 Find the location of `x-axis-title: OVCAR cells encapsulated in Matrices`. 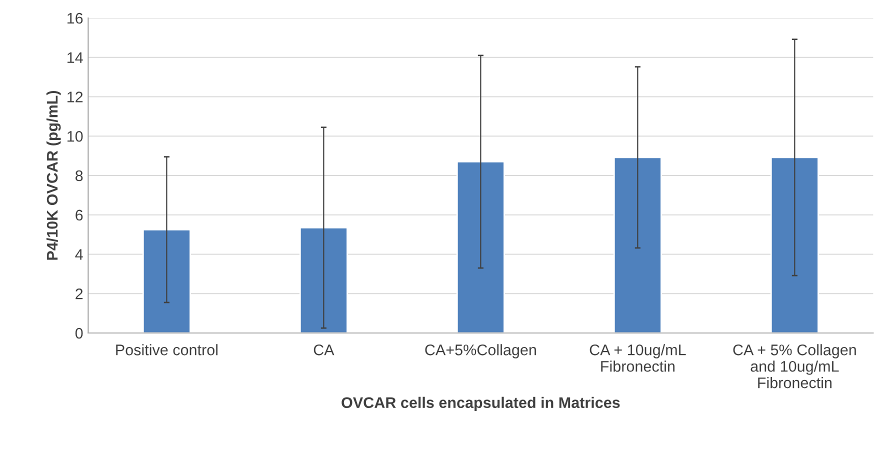

x-axis-title: OVCAR cells encapsulated in Matrices is located at coordinates (481, 404).